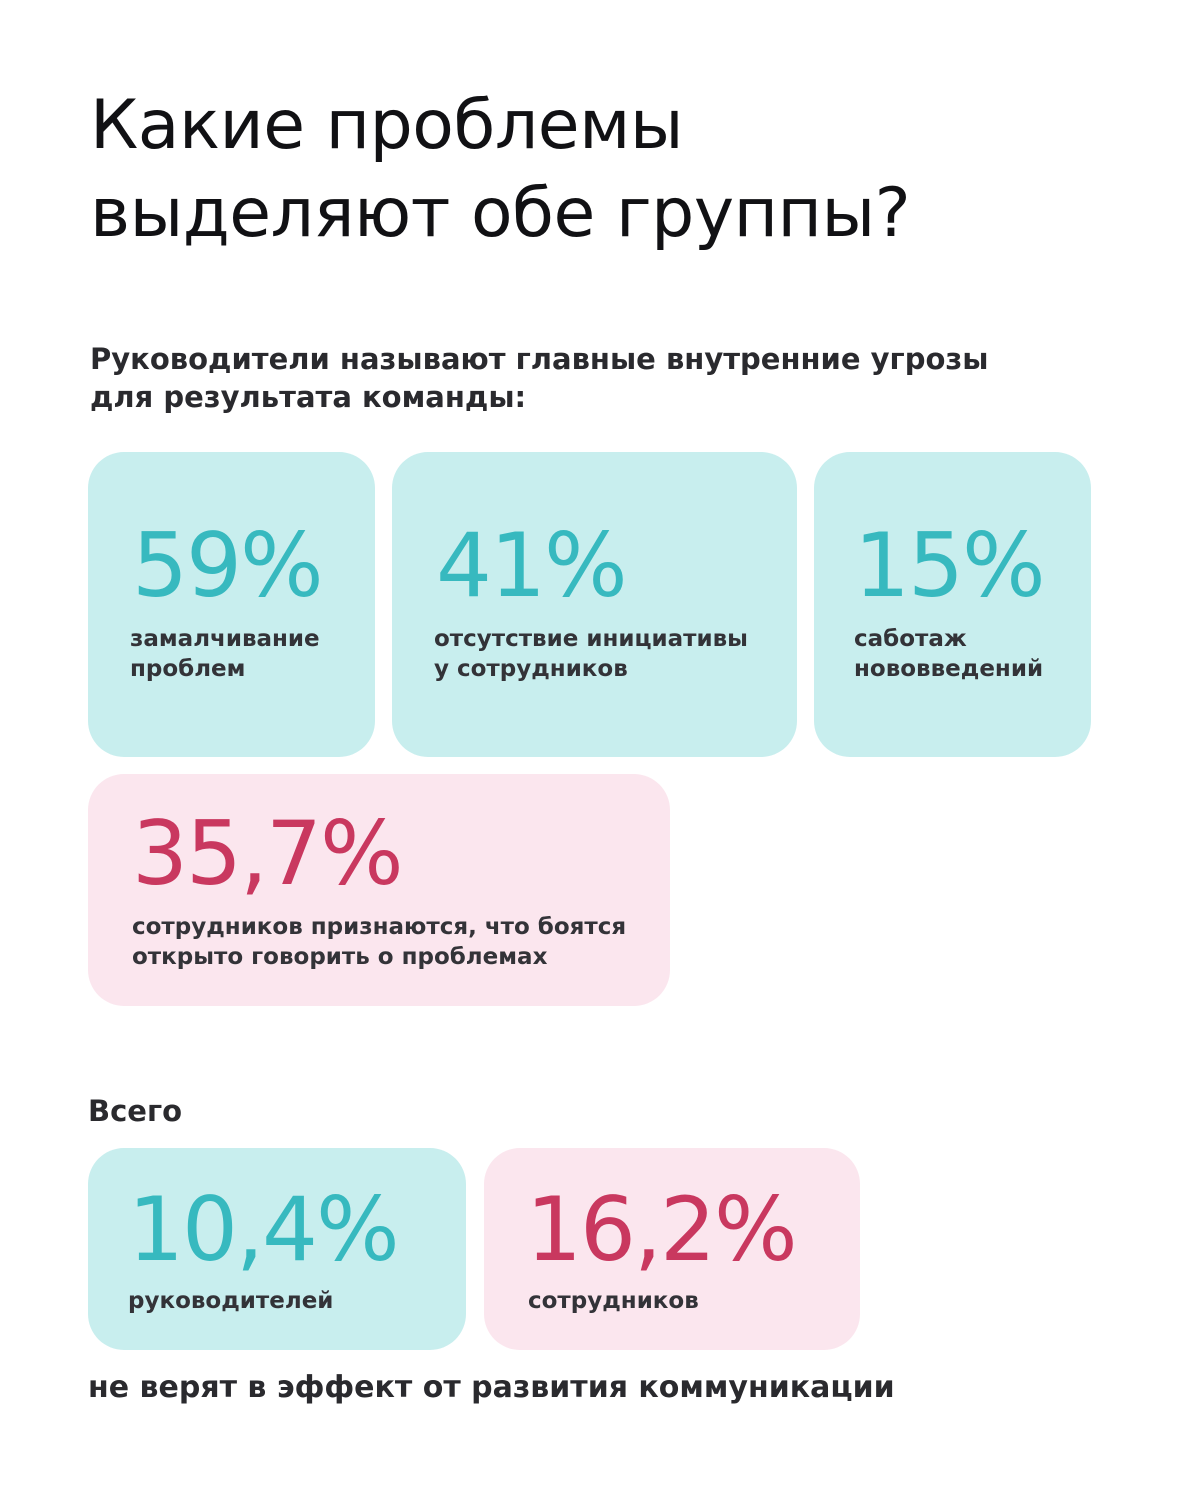  I want to click on stat-card-sabotage: 15% саботаж нововведений, so click(952, 604).